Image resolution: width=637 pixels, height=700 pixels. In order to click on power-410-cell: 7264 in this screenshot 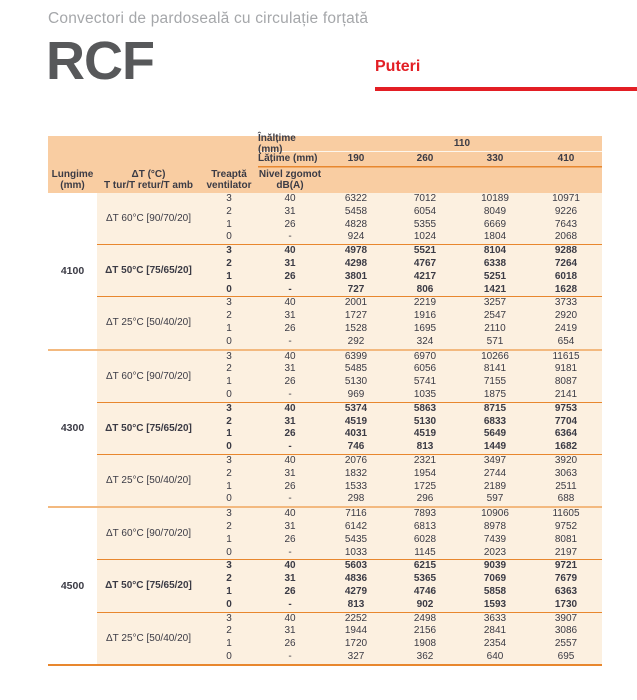, I will do `click(566, 263)`.